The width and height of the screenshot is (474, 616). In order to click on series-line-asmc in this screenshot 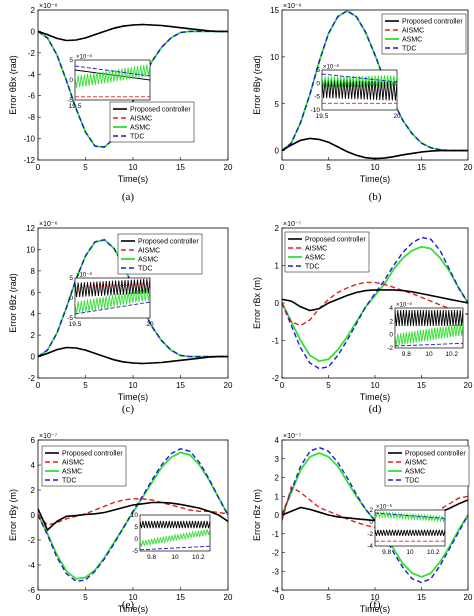, I will do `click(375, 304)`.